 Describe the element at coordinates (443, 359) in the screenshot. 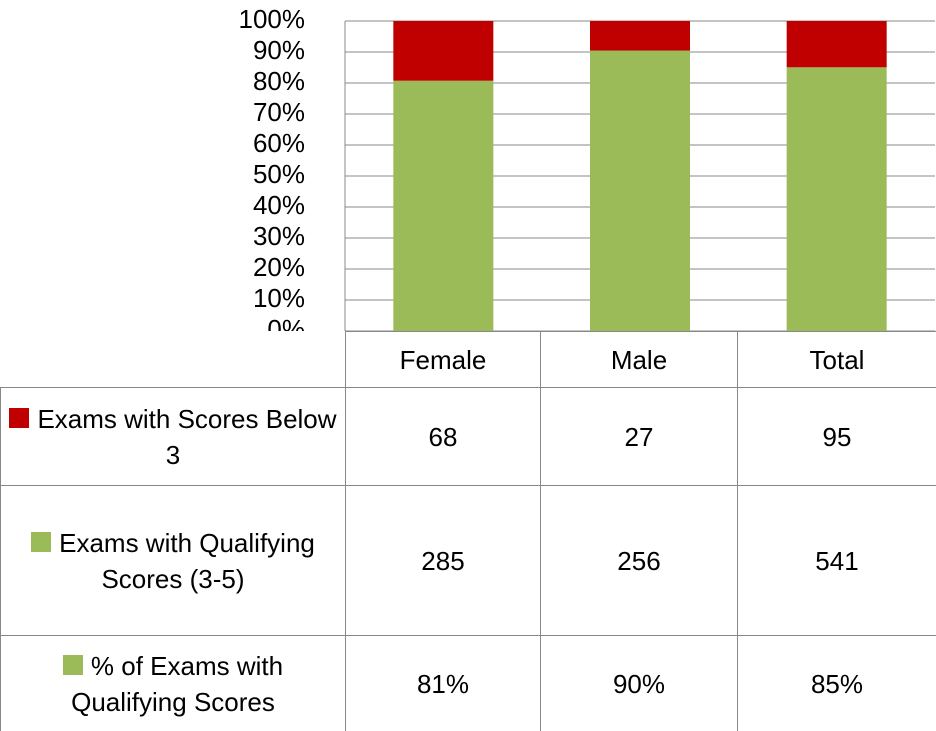

I see `x-tick-label: Female` at that location.